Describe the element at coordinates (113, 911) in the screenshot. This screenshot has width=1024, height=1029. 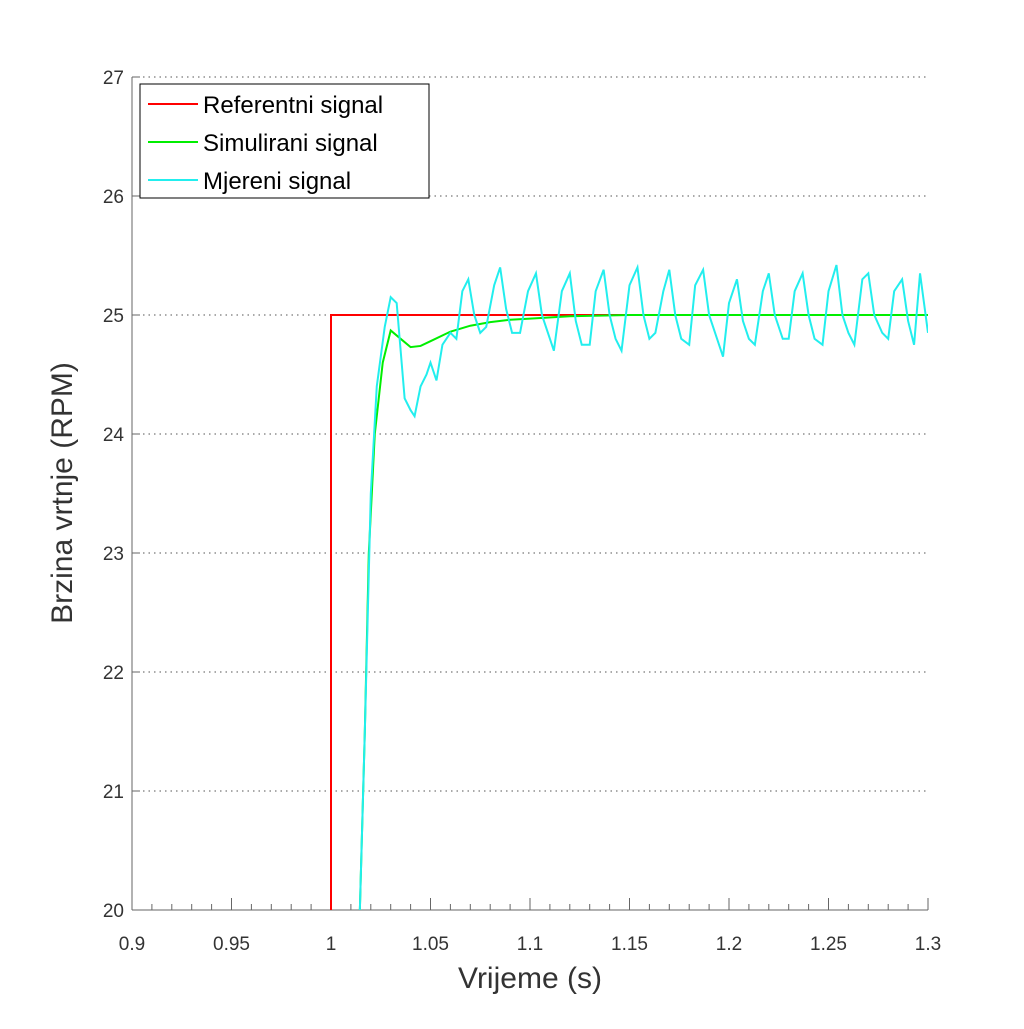
I see `y-tick-label: 20` at that location.